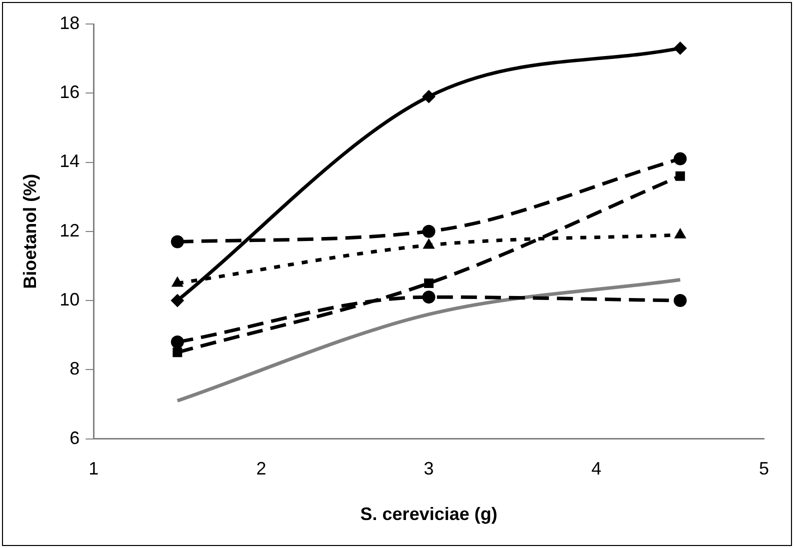 This screenshot has width=794, height=548. What do you see at coordinates (70, 22) in the screenshot?
I see `y-tick-label: 18` at bounding box center [70, 22].